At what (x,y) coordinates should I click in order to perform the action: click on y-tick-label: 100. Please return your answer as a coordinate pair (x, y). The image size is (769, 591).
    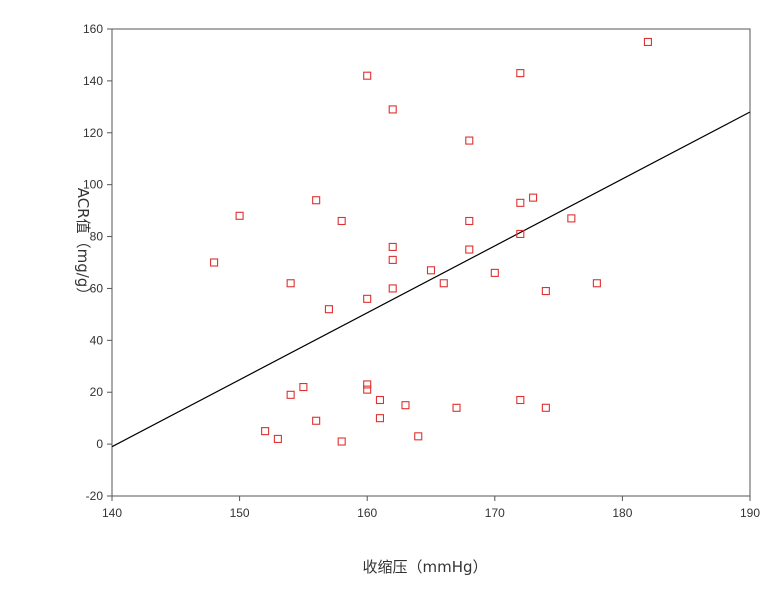
    Looking at the image, I should click on (93, 185).